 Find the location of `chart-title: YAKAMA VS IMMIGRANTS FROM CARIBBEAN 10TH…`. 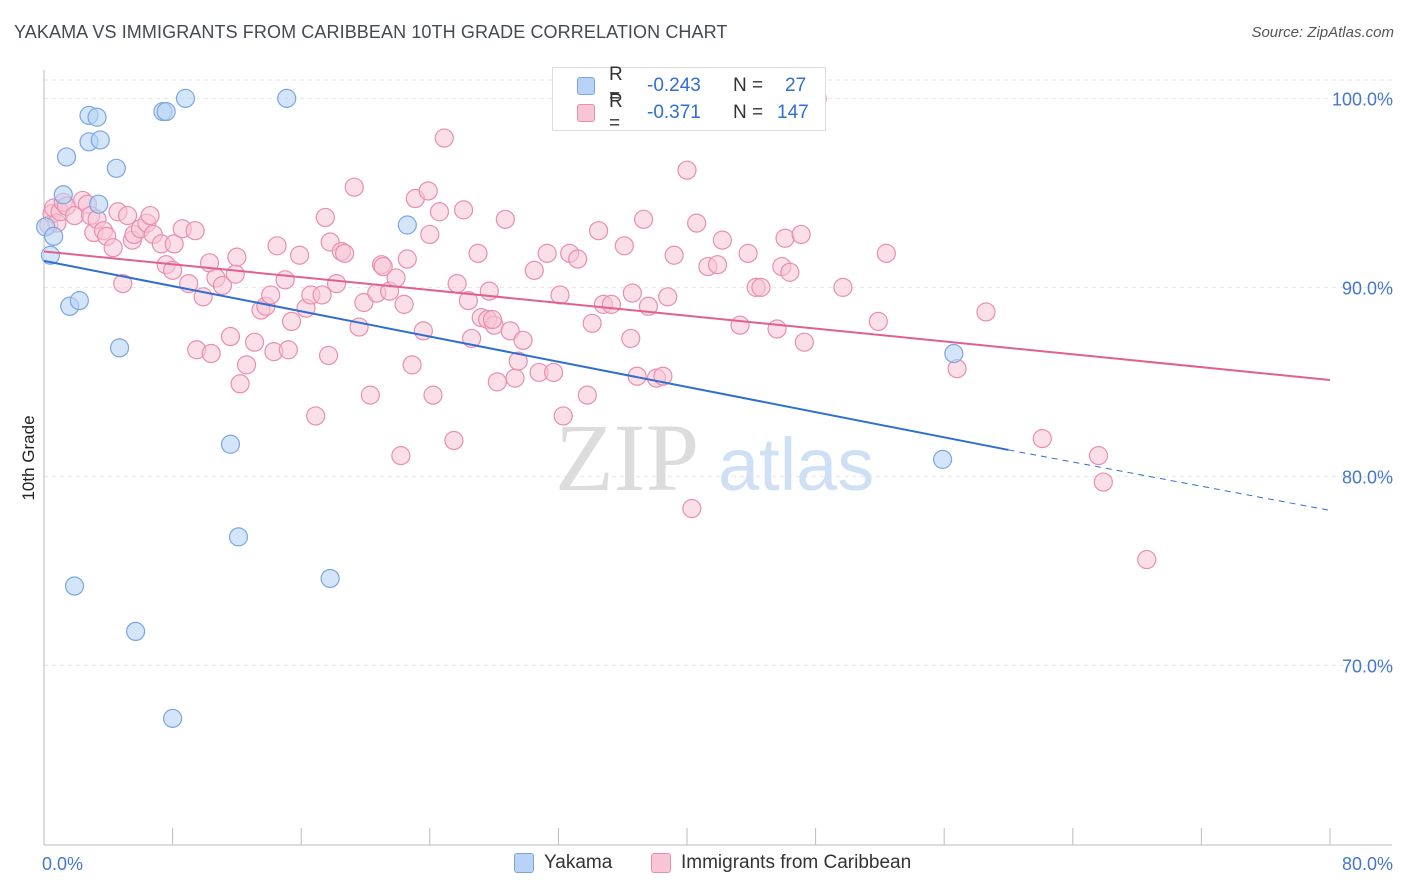

chart-title: YAKAMA VS IMMIGRANTS FROM CARIBBEAN 10TH… is located at coordinates (371, 32).